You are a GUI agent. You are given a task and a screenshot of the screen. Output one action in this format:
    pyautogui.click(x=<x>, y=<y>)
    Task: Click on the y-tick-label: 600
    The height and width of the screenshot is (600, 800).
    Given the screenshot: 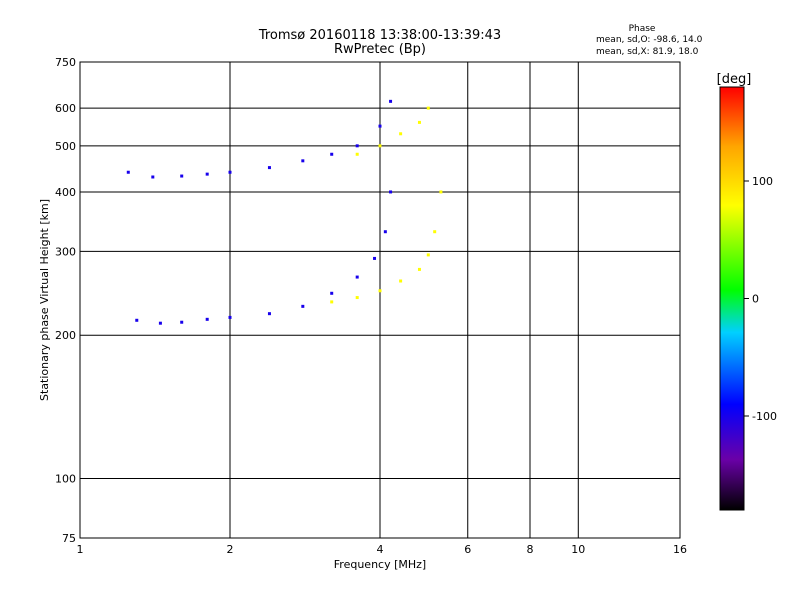 What is the action you would take?
    pyautogui.click(x=65, y=108)
    